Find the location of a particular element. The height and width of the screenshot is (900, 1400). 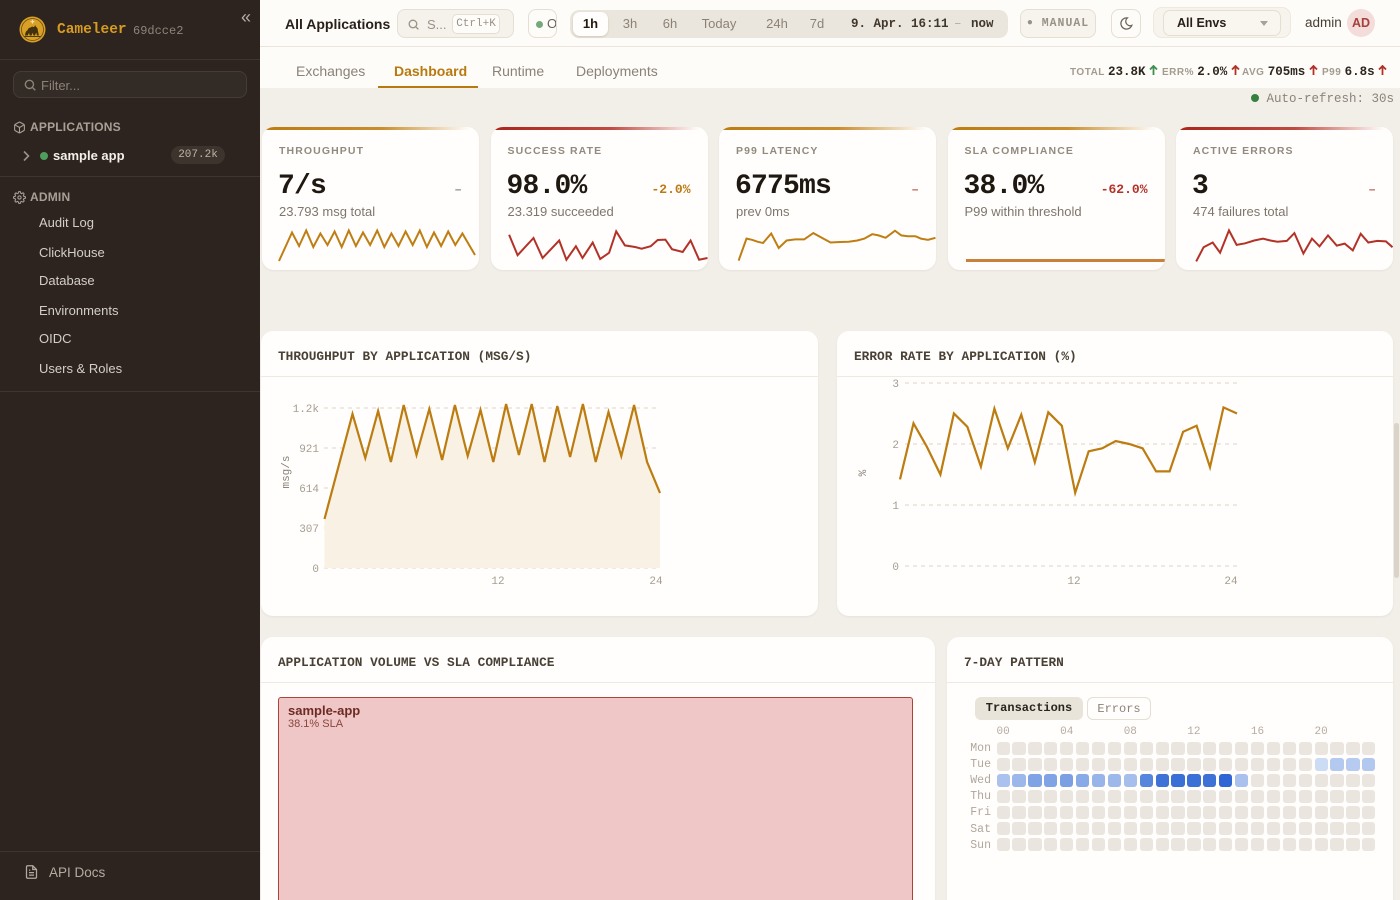

svg-text: msg/s is located at coordinates (287, 471).